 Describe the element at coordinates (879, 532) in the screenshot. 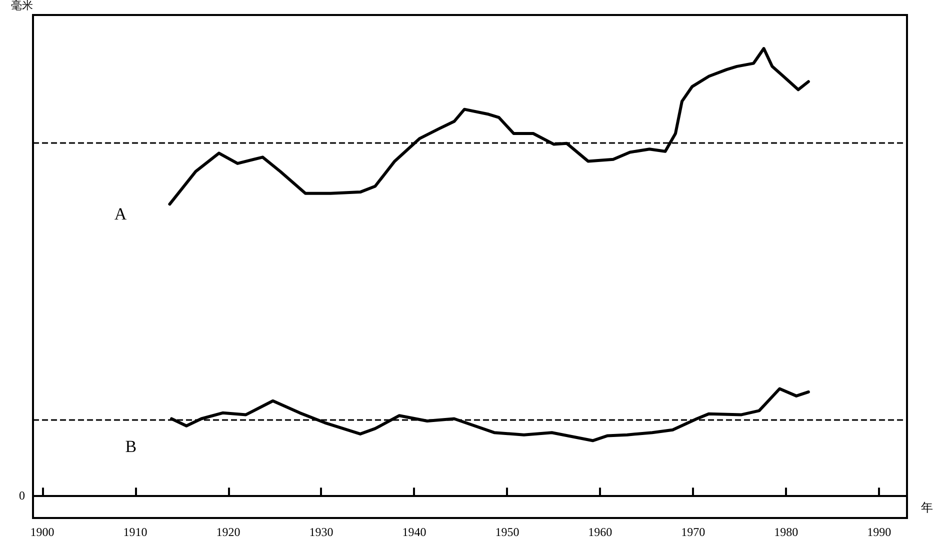

I see `x-tick-label: 1990` at that location.